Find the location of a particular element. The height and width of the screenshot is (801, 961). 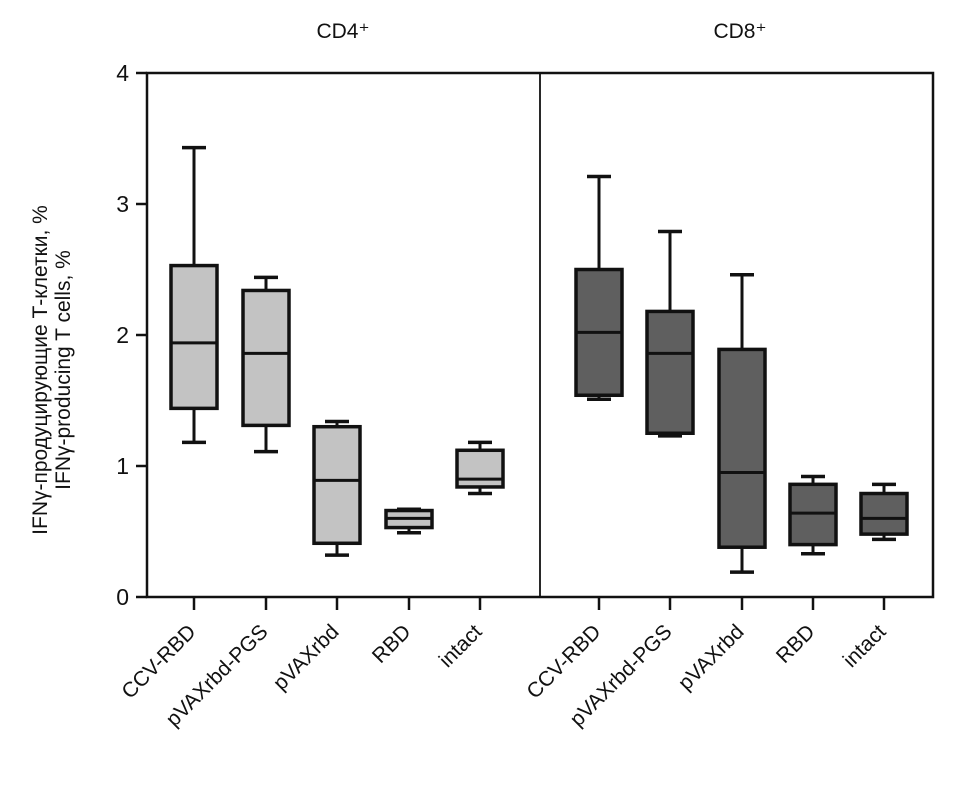

box-cd8-pvaxrbd-pgs is located at coordinates (670, 333).